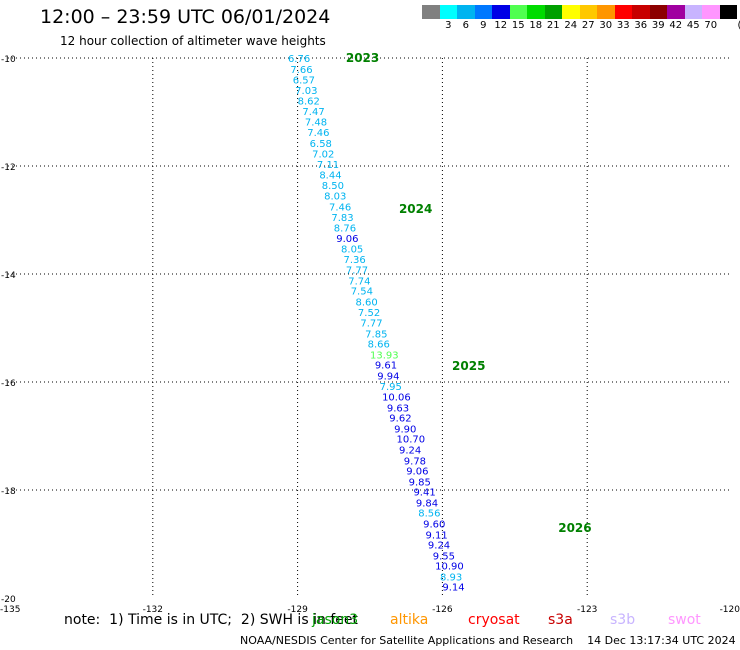 This screenshot has height=650, width=740. I want to click on wave-height-label: 7.48, so click(316, 123).